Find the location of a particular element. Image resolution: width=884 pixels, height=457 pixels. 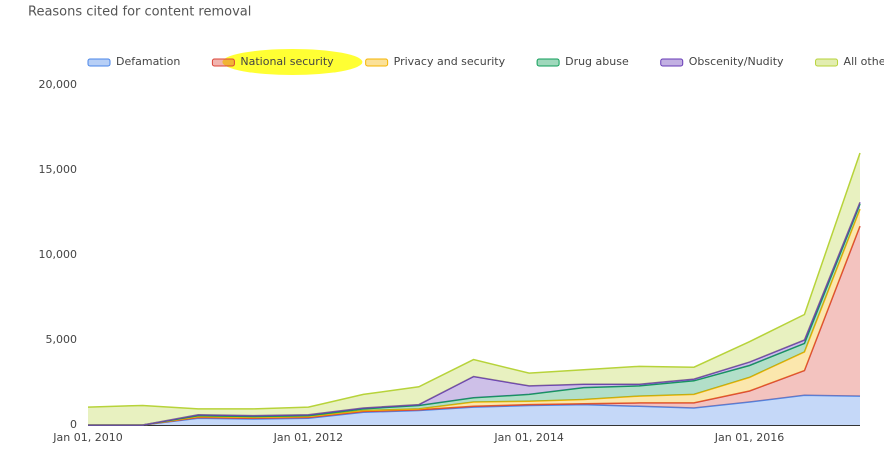

legend-item: All others is located at coordinates (849, 61).